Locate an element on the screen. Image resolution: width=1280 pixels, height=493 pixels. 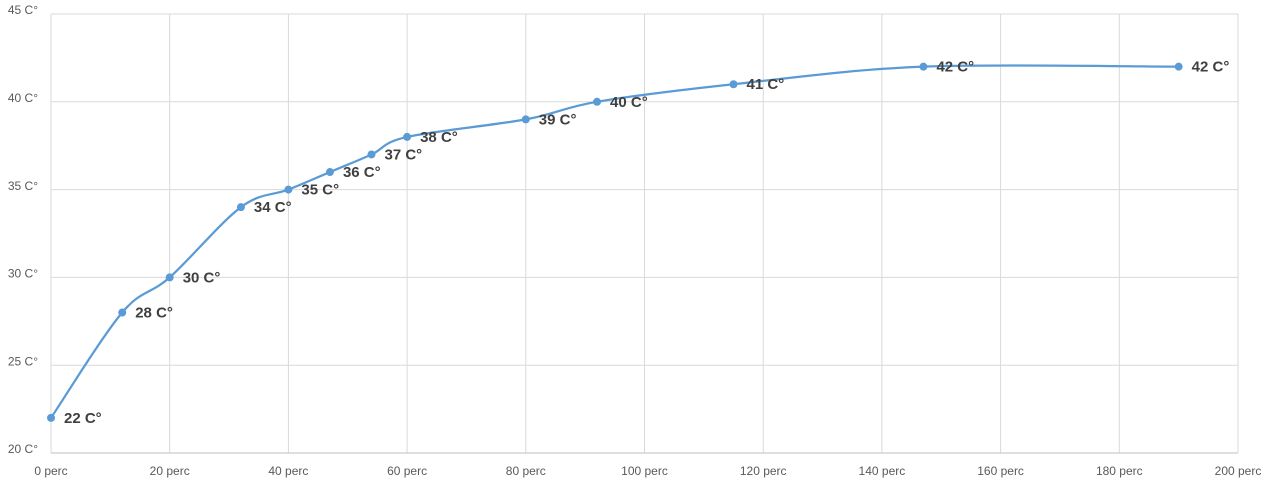
data-label: 28 C° is located at coordinates (154, 312).